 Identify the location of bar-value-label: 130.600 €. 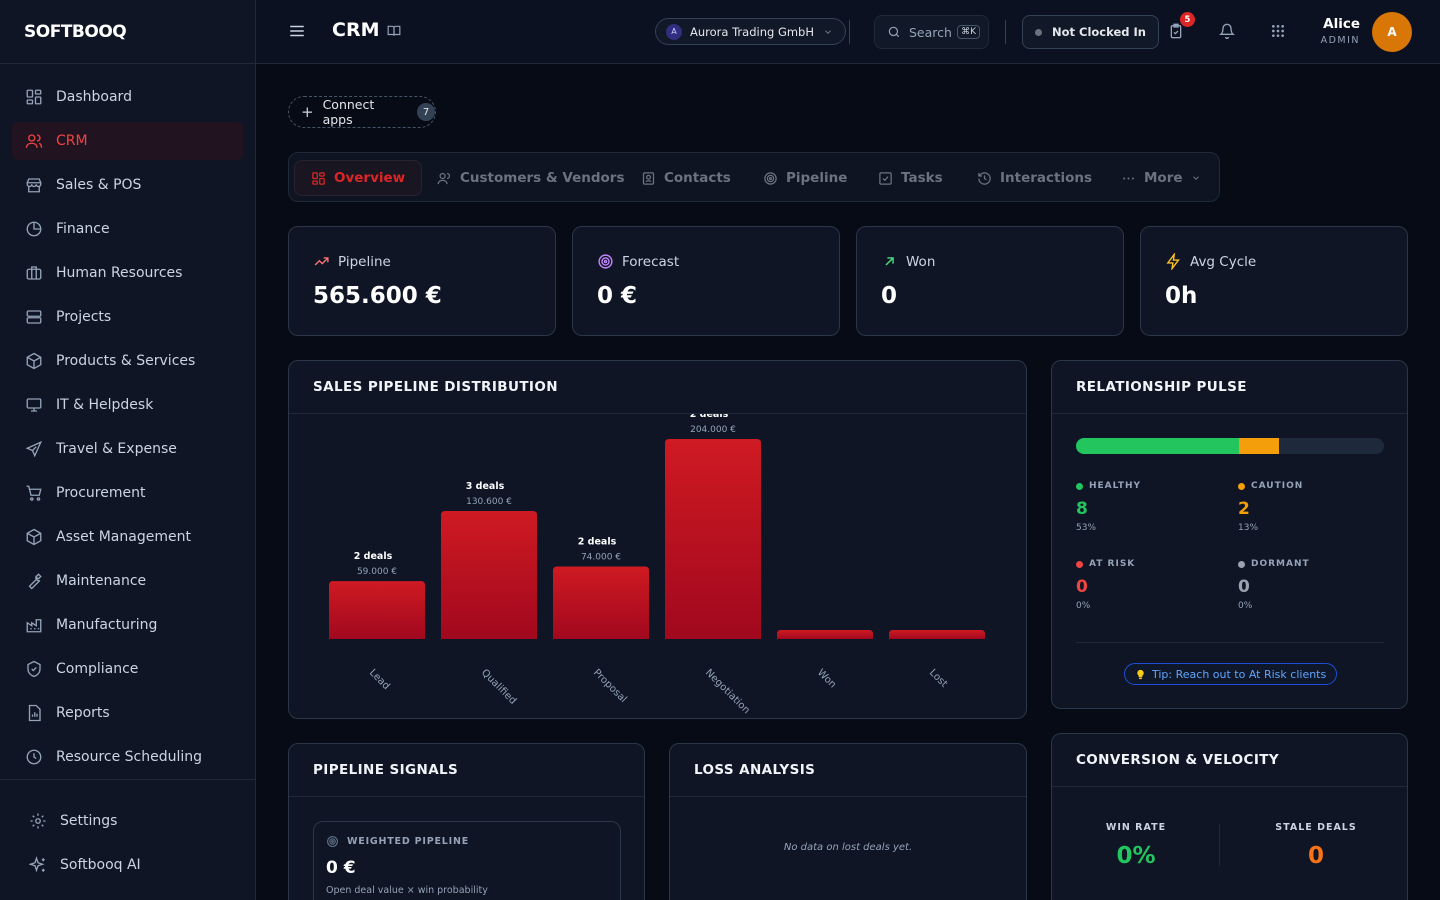
(489, 502).